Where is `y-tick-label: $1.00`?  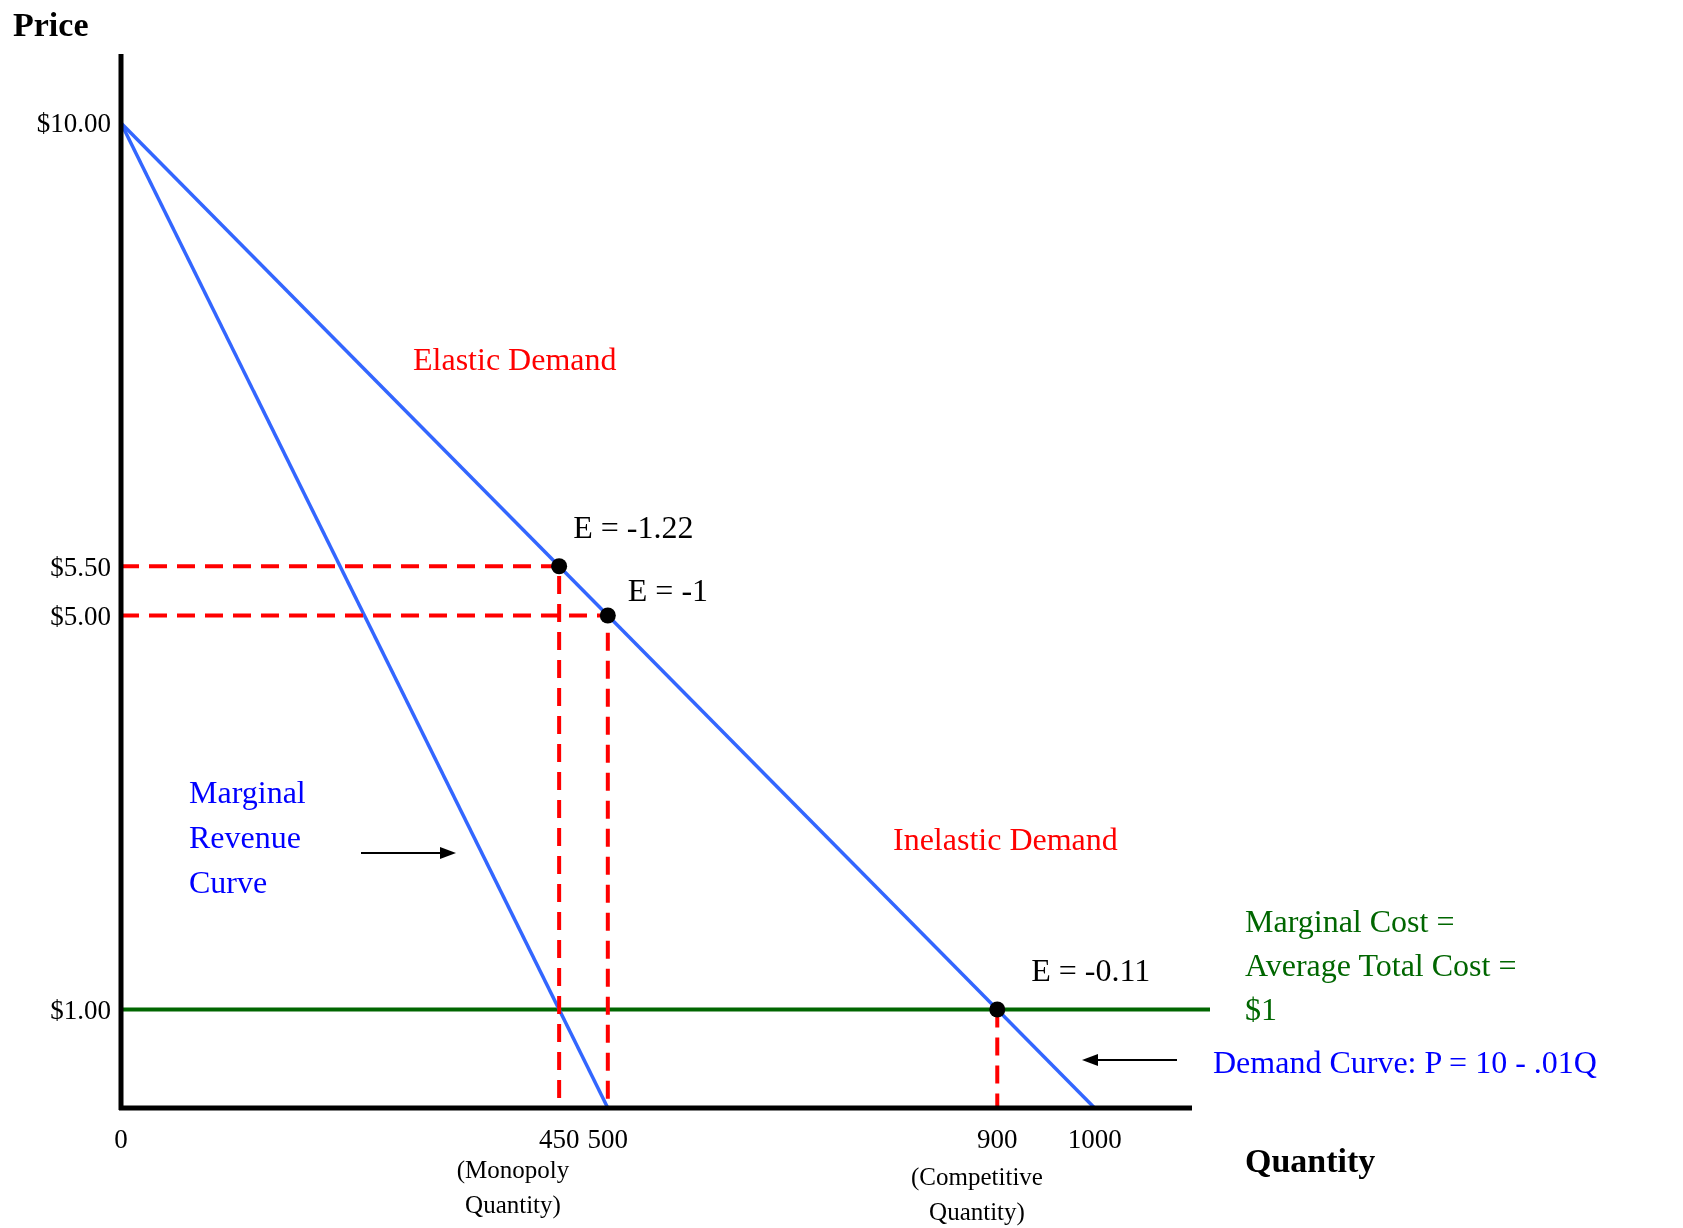 y-tick-label: $1.00 is located at coordinates (80, 1009).